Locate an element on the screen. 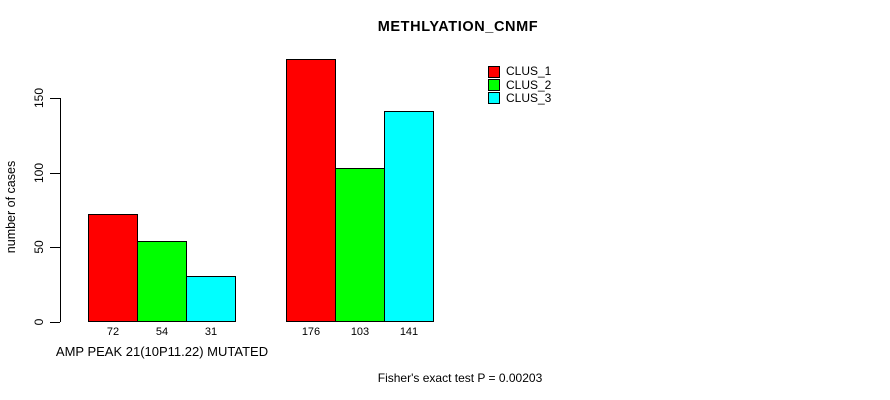 The height and width of the screenshot is (400, 890). chart-title: METHLYATION_CNMF is located at coordinates (458, 27).